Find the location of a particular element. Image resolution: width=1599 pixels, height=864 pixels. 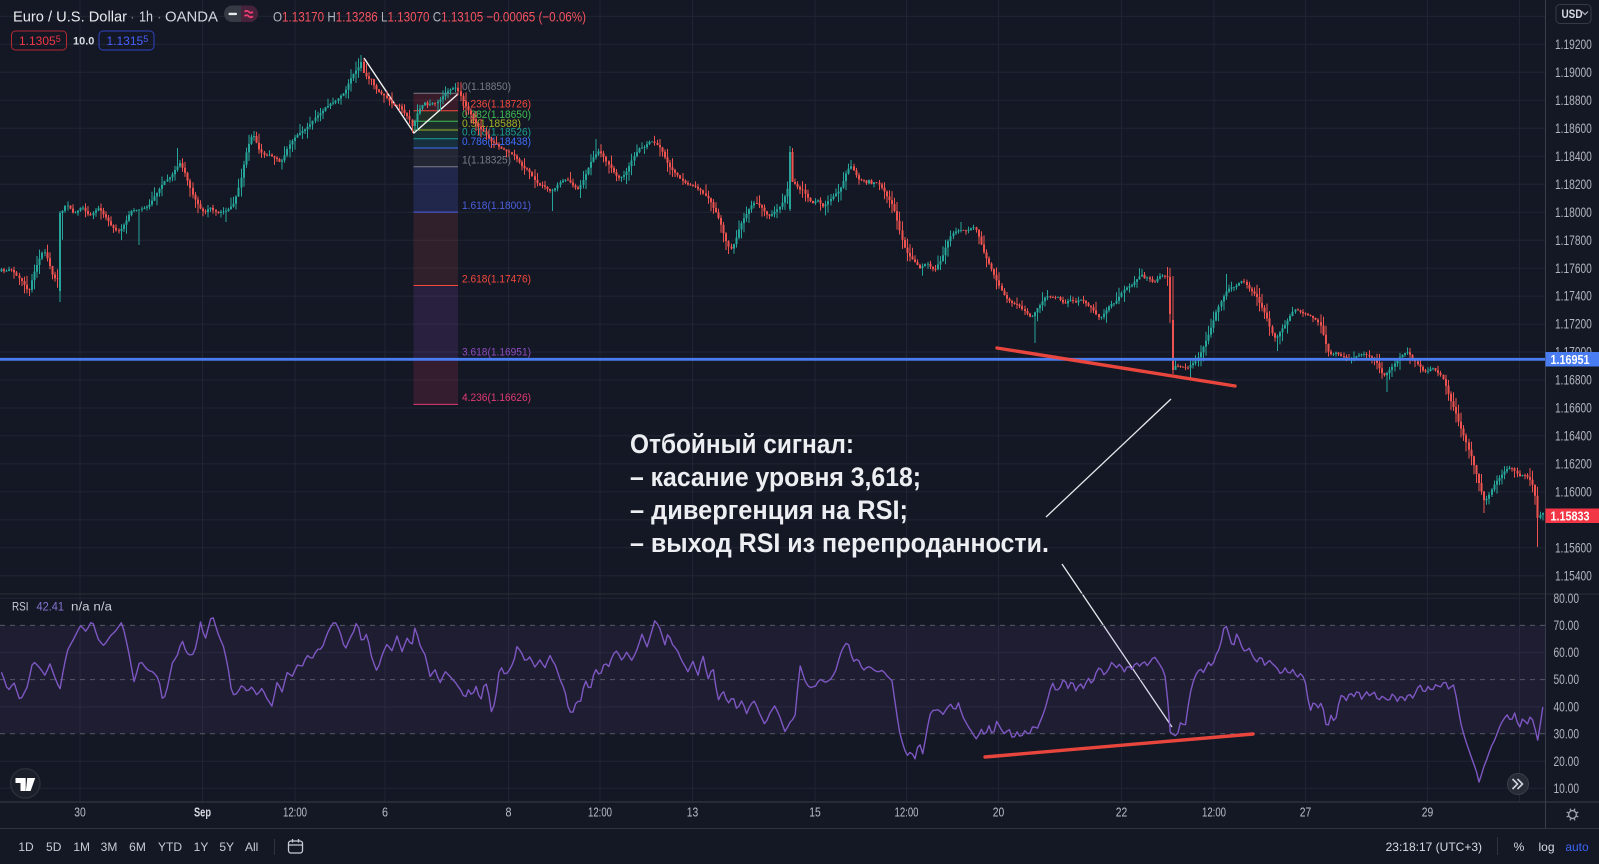

svg-text: 1.15833 is located at coordinates (1570, 517).